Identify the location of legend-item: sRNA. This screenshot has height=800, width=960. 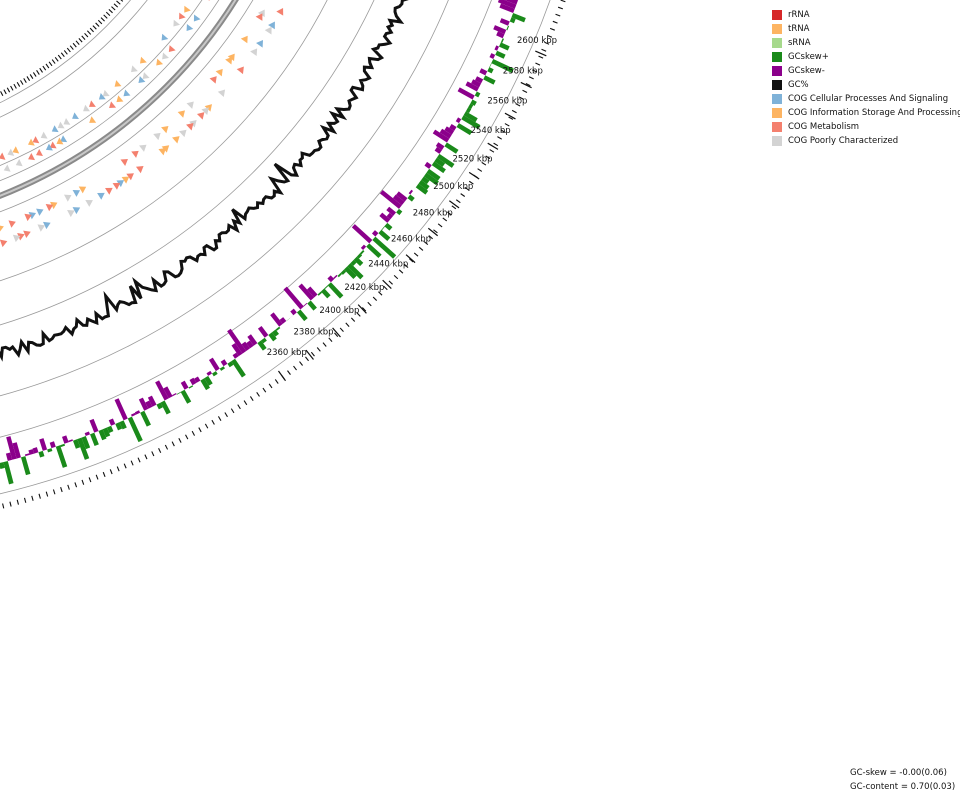
(866, 43).